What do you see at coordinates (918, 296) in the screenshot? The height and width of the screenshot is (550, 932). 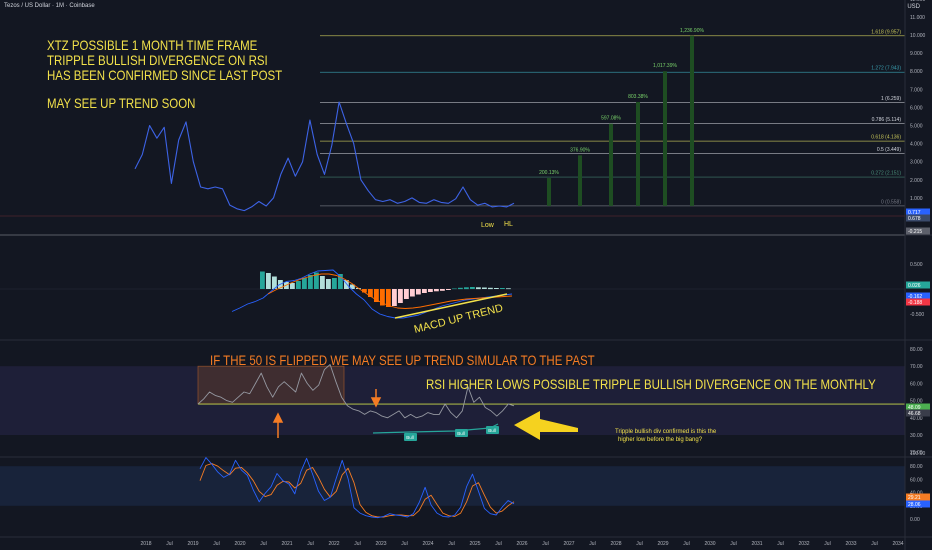 I see `macd-value-badge` at bounding box center [918, 296].